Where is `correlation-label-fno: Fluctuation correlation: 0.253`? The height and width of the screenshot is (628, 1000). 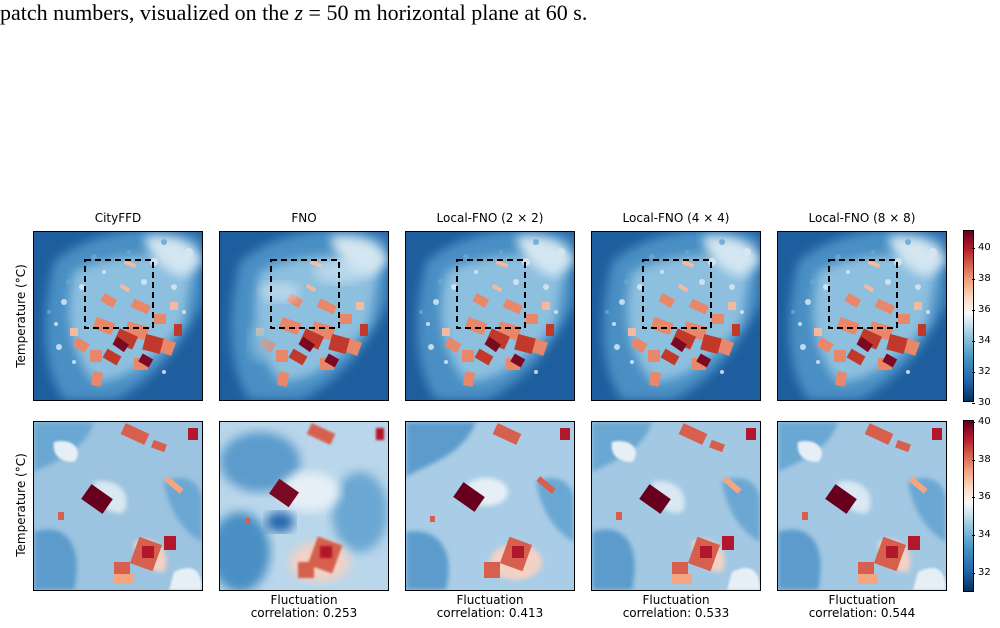 correlation-label-fno: Fluctuation correlation: 0.253 is located at coordinates (304, 606).